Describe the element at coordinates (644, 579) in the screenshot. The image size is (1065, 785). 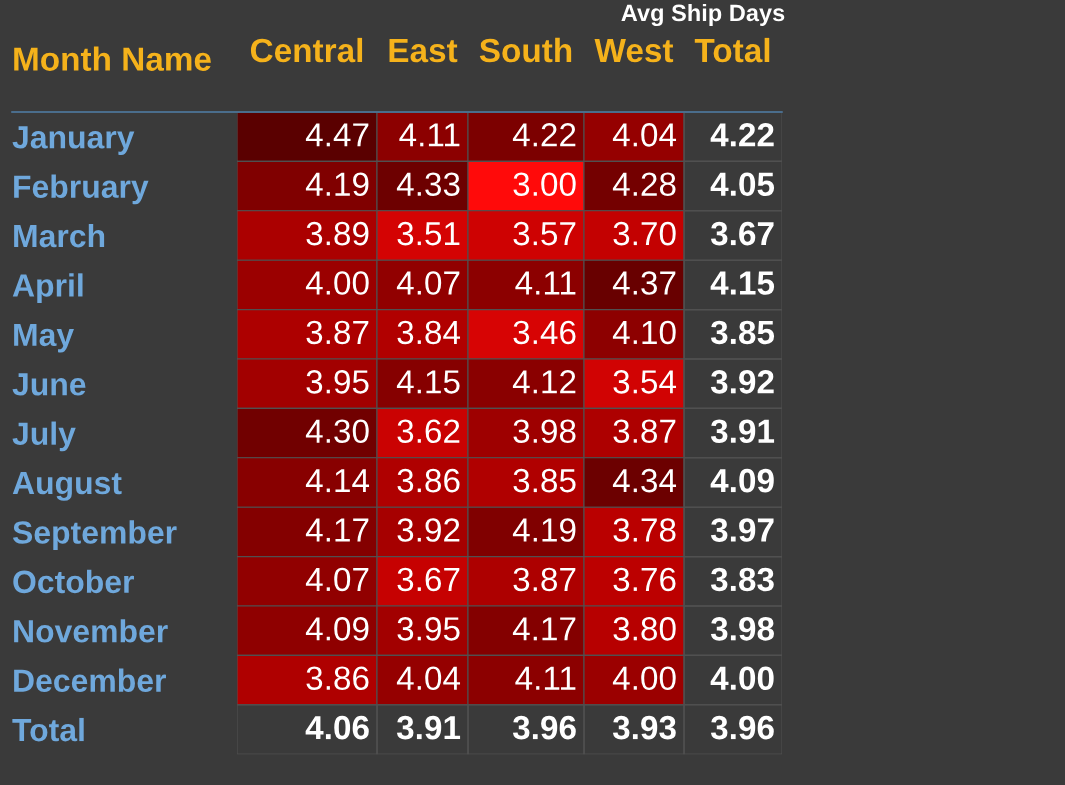
I see `data-label: 3.76` at that location.